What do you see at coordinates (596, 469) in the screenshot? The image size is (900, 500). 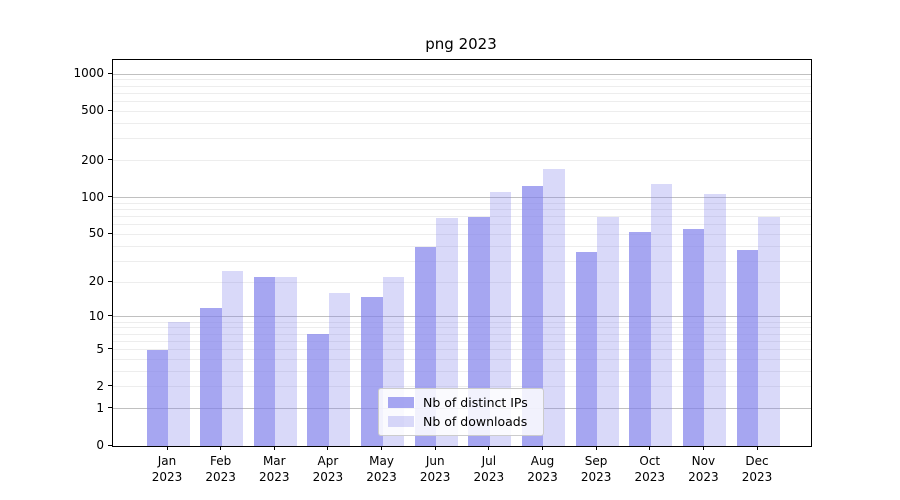 I see `x-tick-label-sep: Sep 2023` at bounding box center [596, 469].